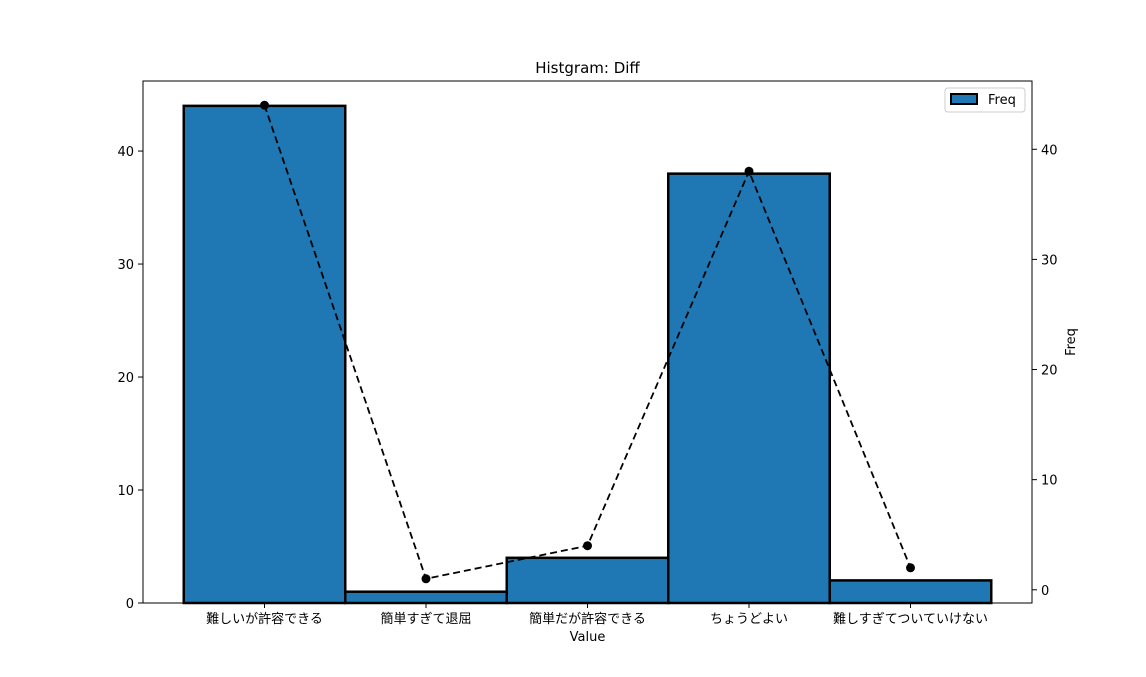 The width and height of the screenshot is (1146, 677). What do you see at coordinates (1049, 260) in the screenshot?
I see `right-y-tick-label: 30` at bounding box center [1049, 260].